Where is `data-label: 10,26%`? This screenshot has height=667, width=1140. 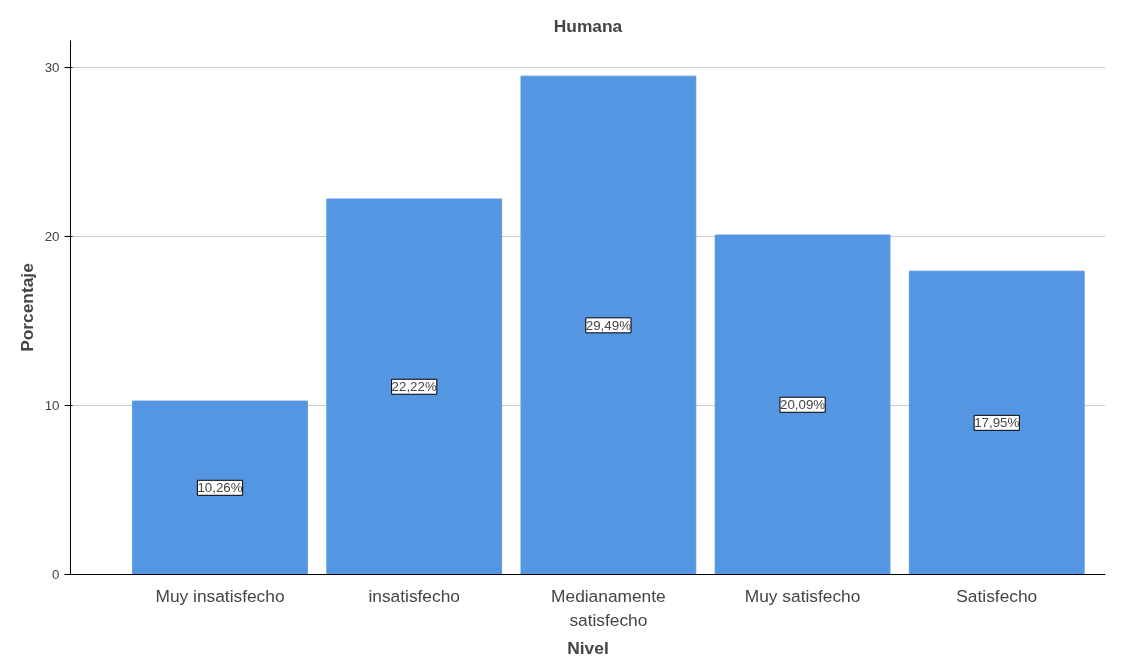
data-label: 10,26% is located at coordinates (220, 488).